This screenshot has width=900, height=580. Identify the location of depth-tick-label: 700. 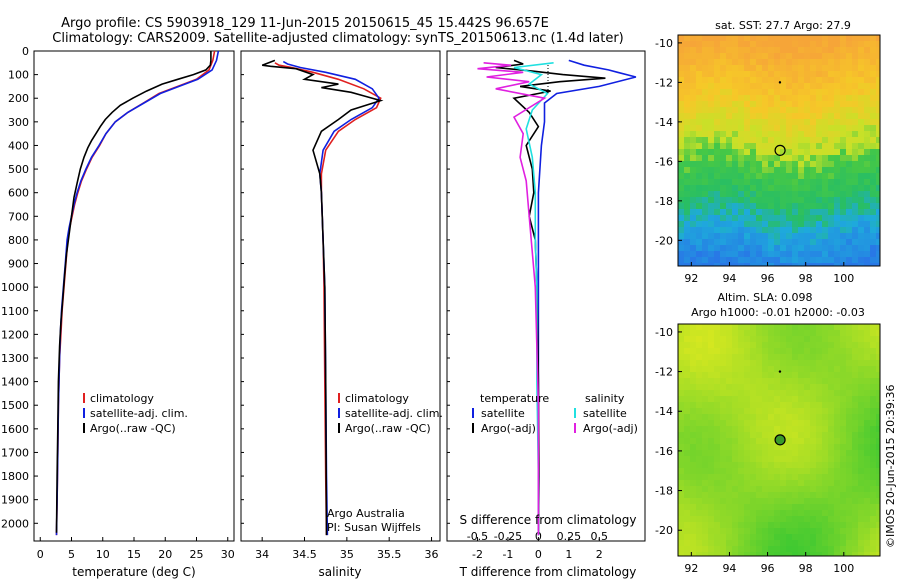
(18, 216).